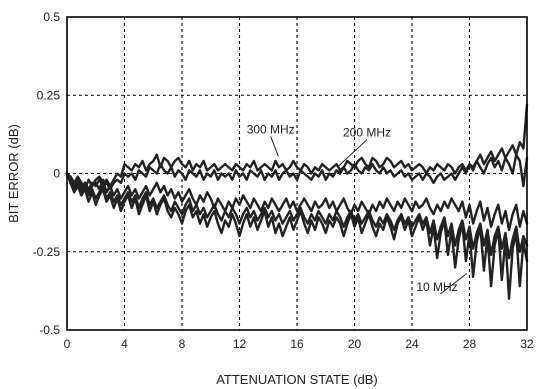  Describe the element at coordinates (470, 344) in the screenshot. I see `x-tick-label: 28` at that location.